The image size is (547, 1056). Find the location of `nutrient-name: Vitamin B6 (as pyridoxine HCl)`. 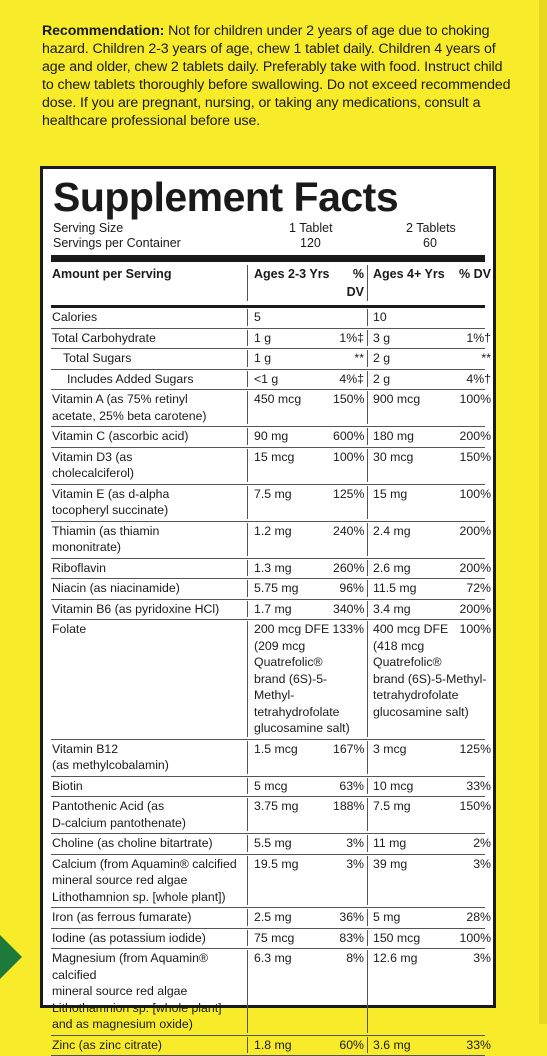

nutrient-name: Vitamin B6 (as pyridoxine HCl) is located at coordinates (149, 609).